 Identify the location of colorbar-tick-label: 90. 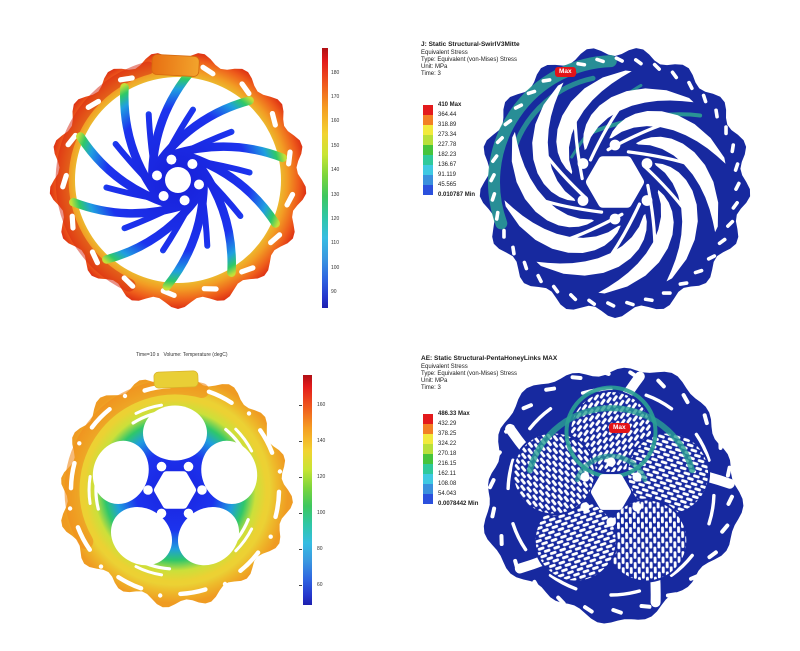
(334, 292).